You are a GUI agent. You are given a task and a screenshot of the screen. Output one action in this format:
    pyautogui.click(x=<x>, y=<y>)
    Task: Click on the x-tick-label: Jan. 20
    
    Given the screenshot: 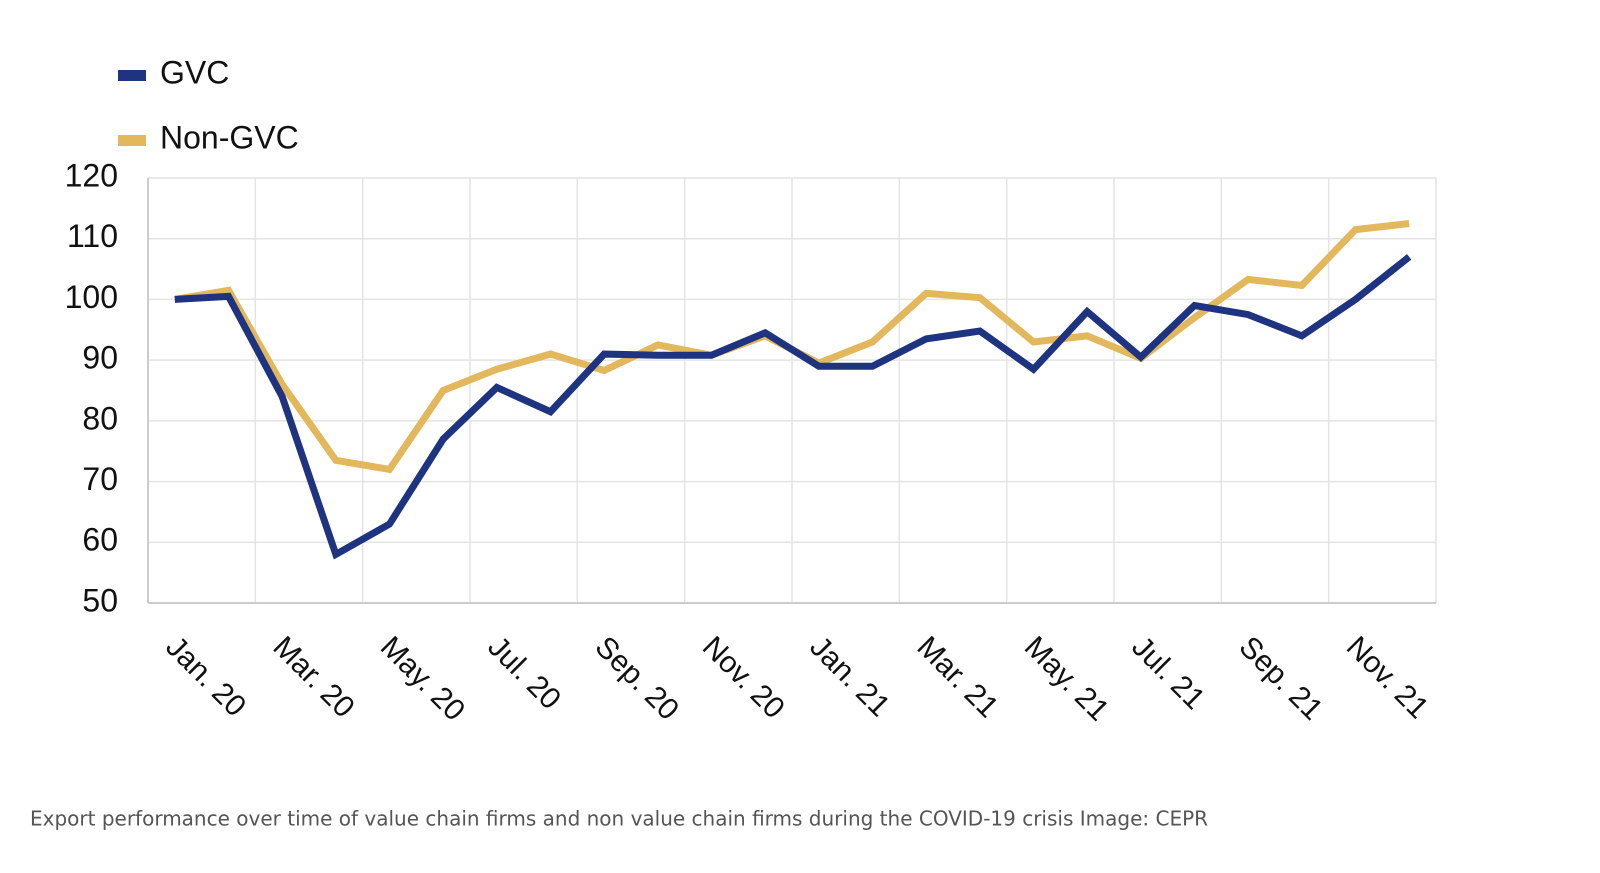 What is the action you would take?
    pyautogui.click(x=205, y=676)
    